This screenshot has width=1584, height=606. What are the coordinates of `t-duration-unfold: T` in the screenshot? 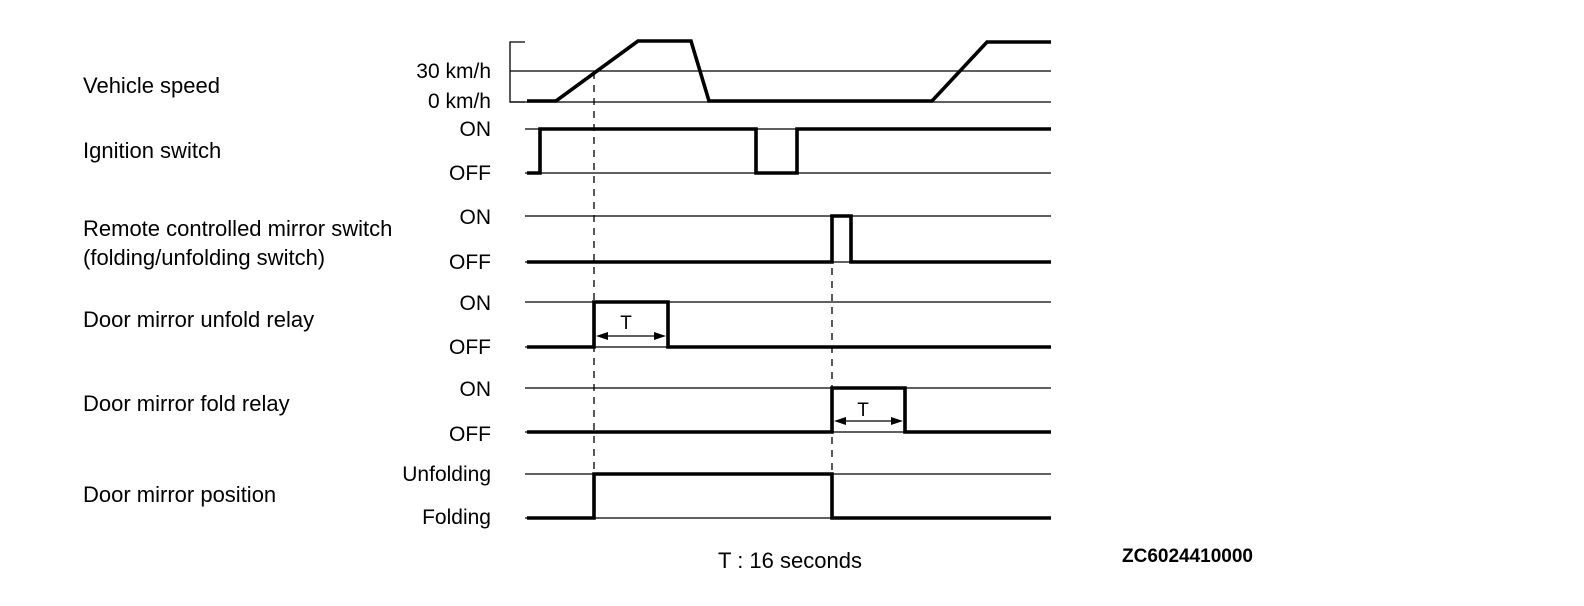 It's located at (631, 326).